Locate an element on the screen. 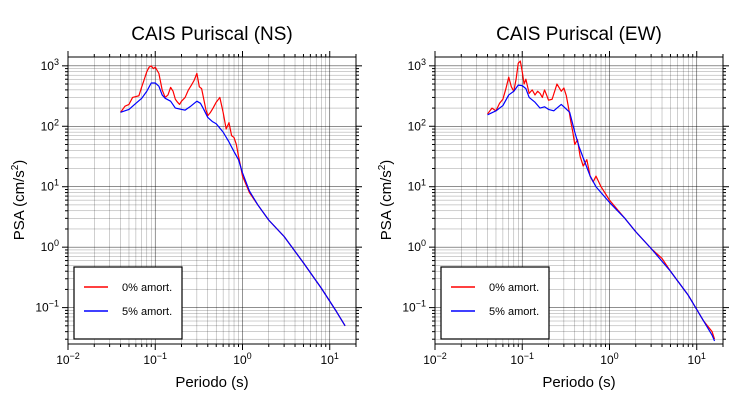 The height and width of the screenshot is (400, 730). chart-title: CAIS Puriscal (NS) is located at coordinates (212, 34).